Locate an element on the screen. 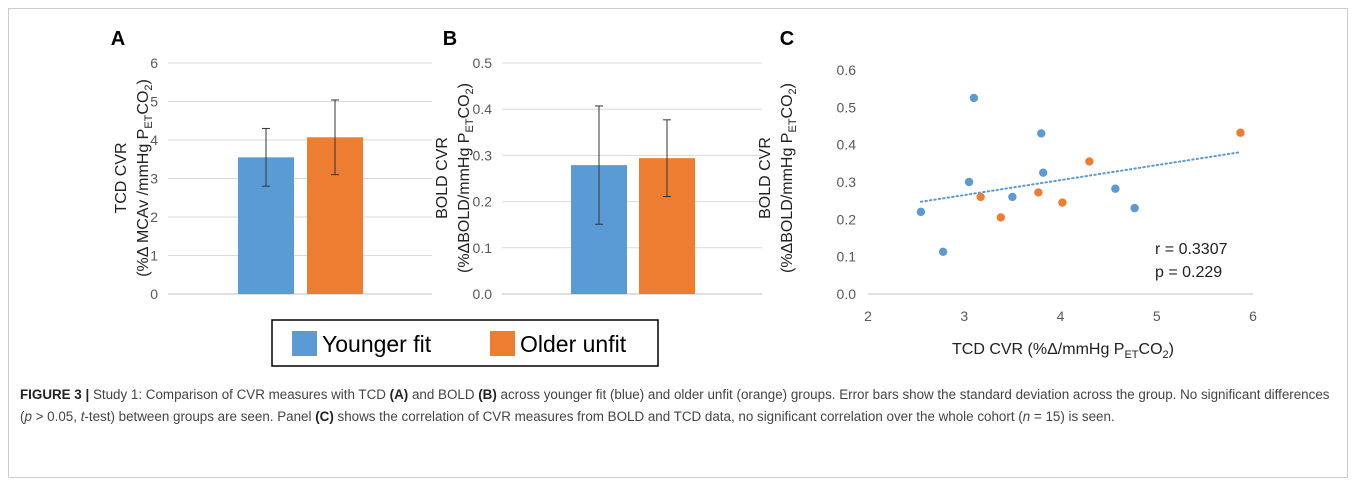 This screenshot has width=1357, height=484. caption-text-4: > 0.05, is located at coordinates (56, 416).